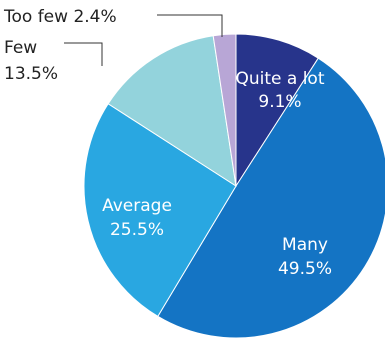 The width and height of the screenshot is (385, 364). Describe the element at coordinates (143, 40) in the screenshot. I see `leader-lines` at that location.